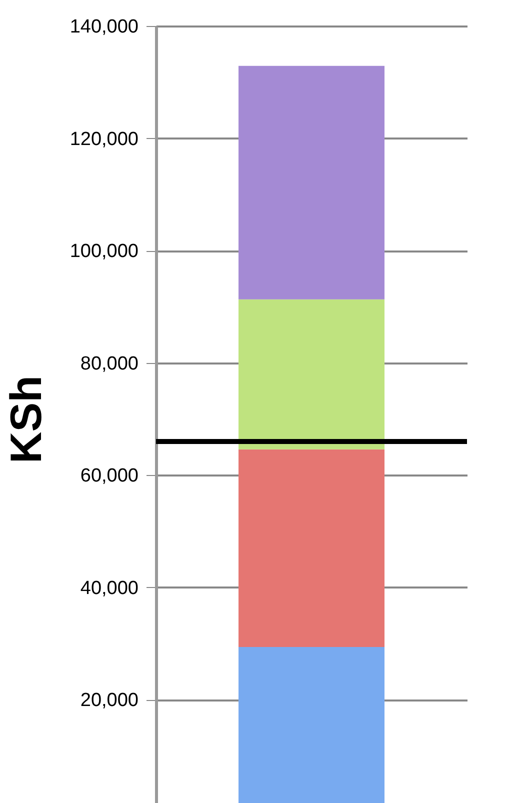 This screenshot has width=506, height=803. Describe the element at coordinates (109, 363) in the screenshot. I see `y-tick-label: 80,000` at that location.